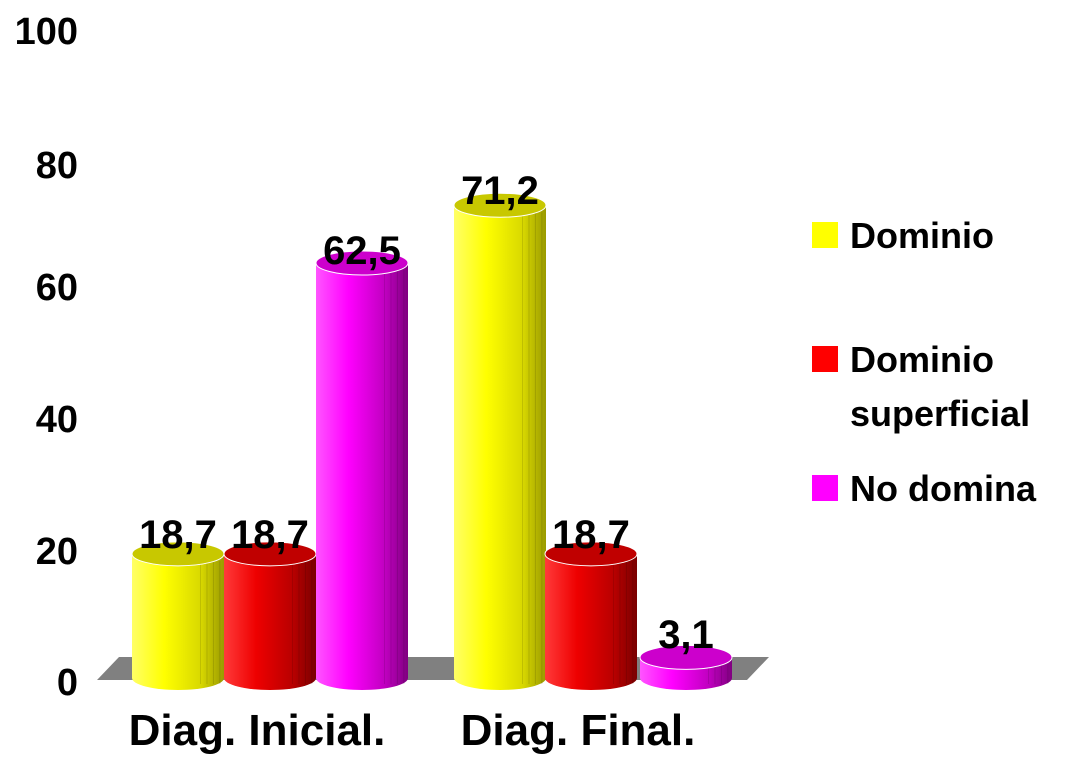 The width and height of the screenshot is (1078, 759). I want to click on bar-superficial-final, so click(591, 615).